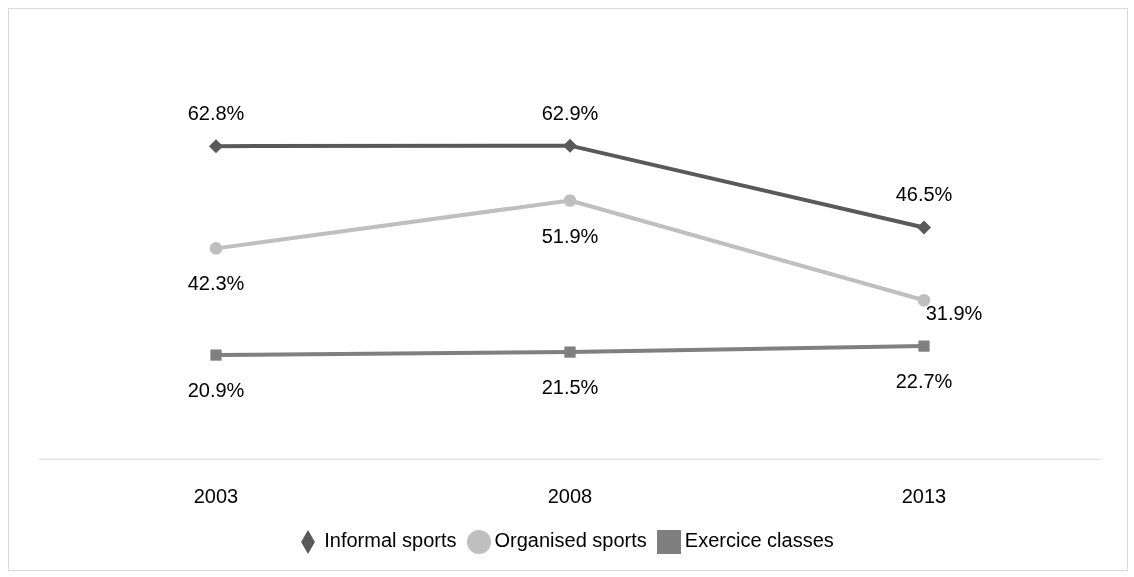 Image resolution: width=1134 pixels, height=577 pixels. Describe the element at coordinates (759, 540) in the screenshot. I see `legend-label: Exercice classes` at that location.